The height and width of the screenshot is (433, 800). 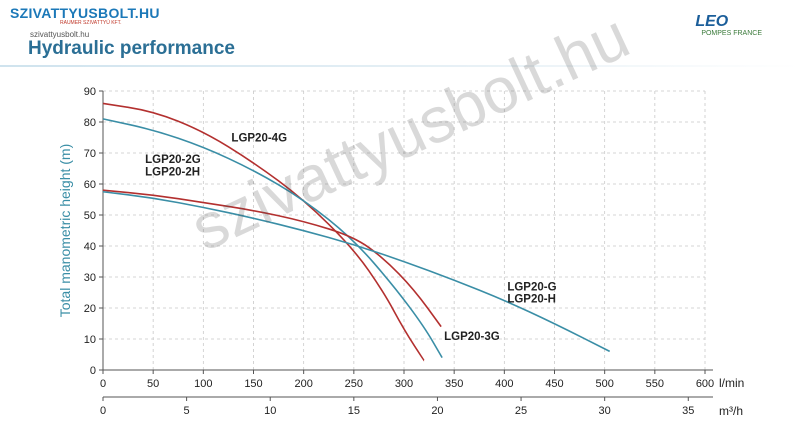 I want to click on x-tick-label: 450, so click(x=554, y=384).